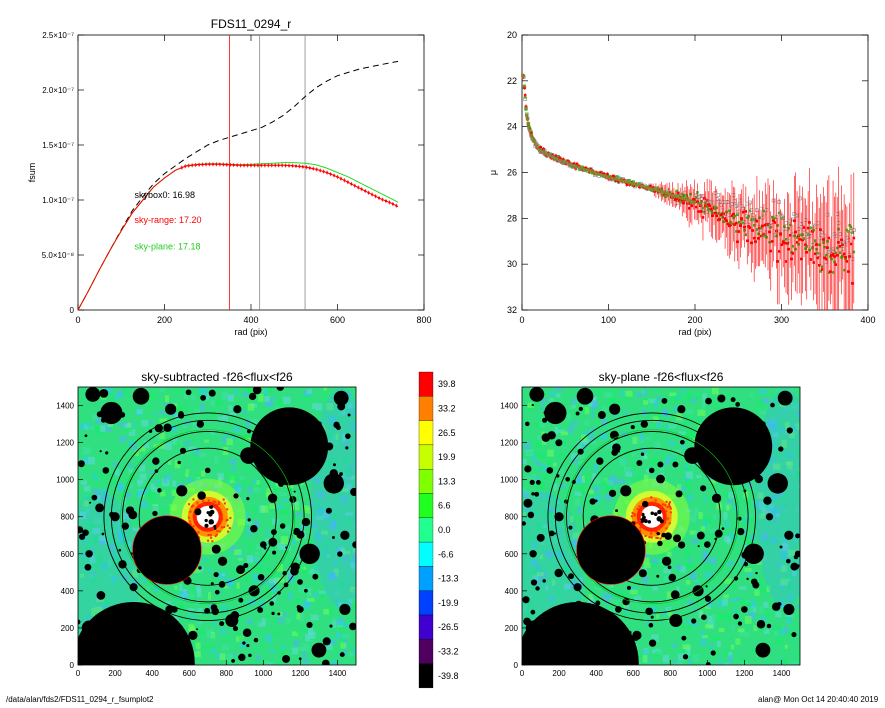 The height and width of the screenshot is (708, 885). What do you see at coordinates (207, 516) in the screenshot?
I see `aperture-ring` at bounding box center [207, 516].